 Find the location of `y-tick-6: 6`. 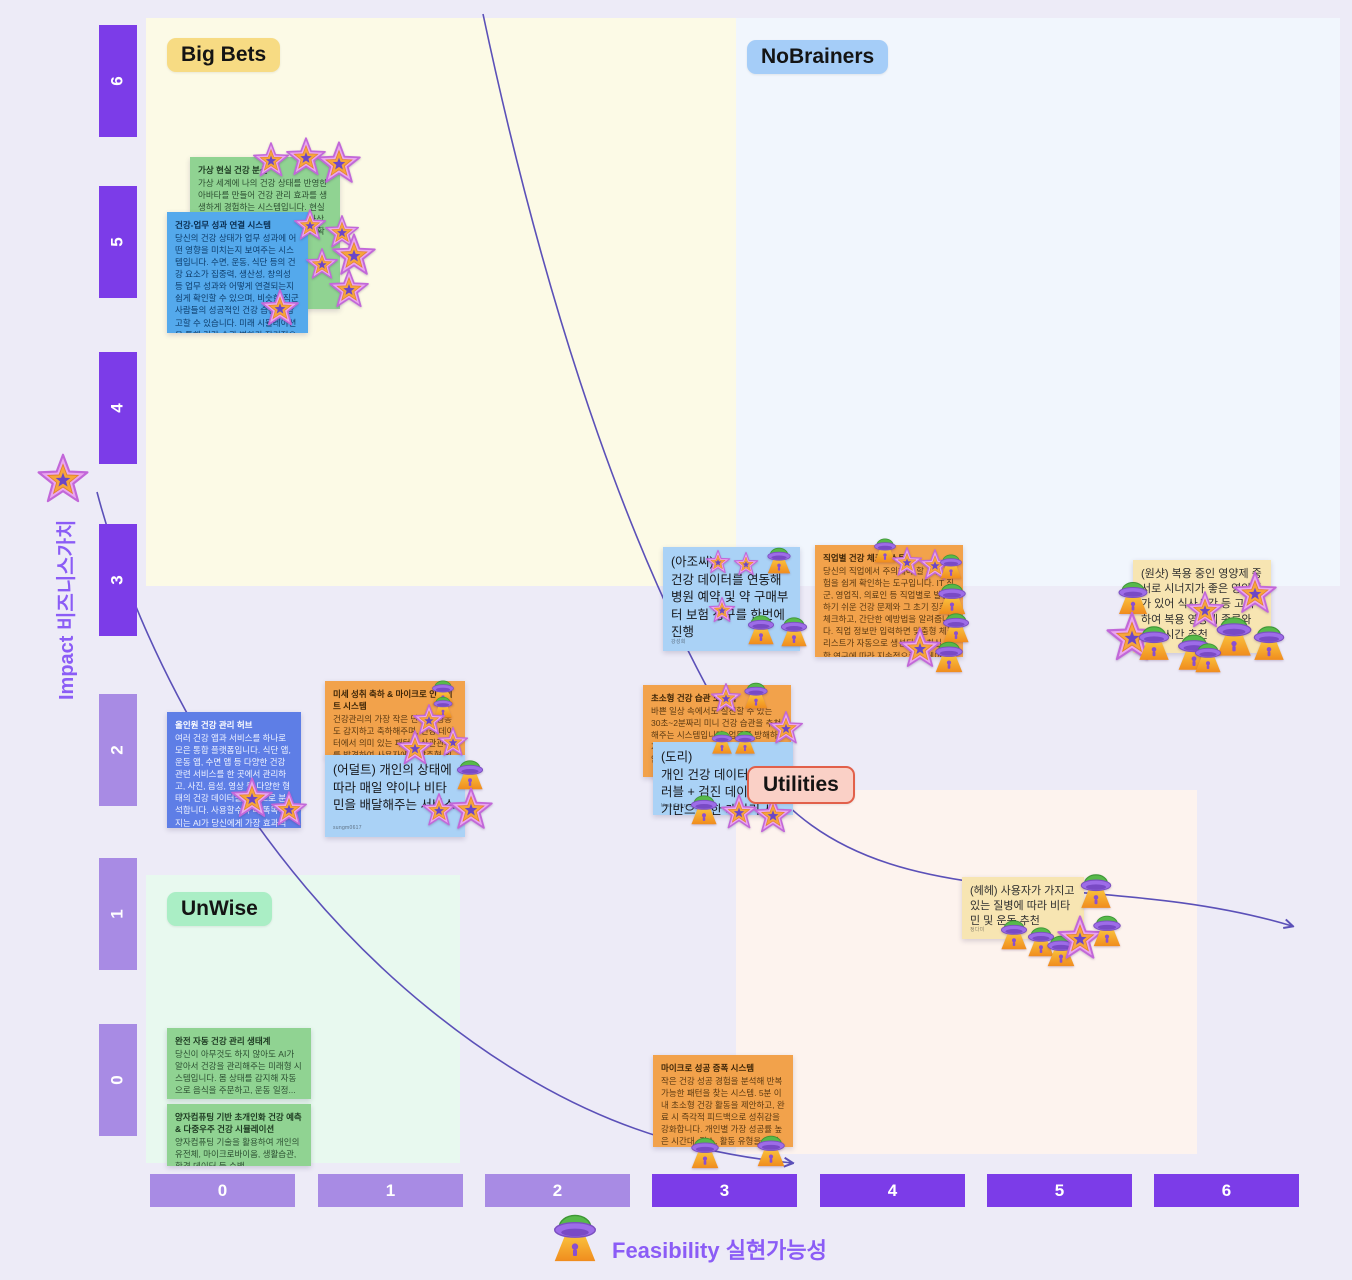

y-tick-6: 6 is located at coordinates (118, 81).